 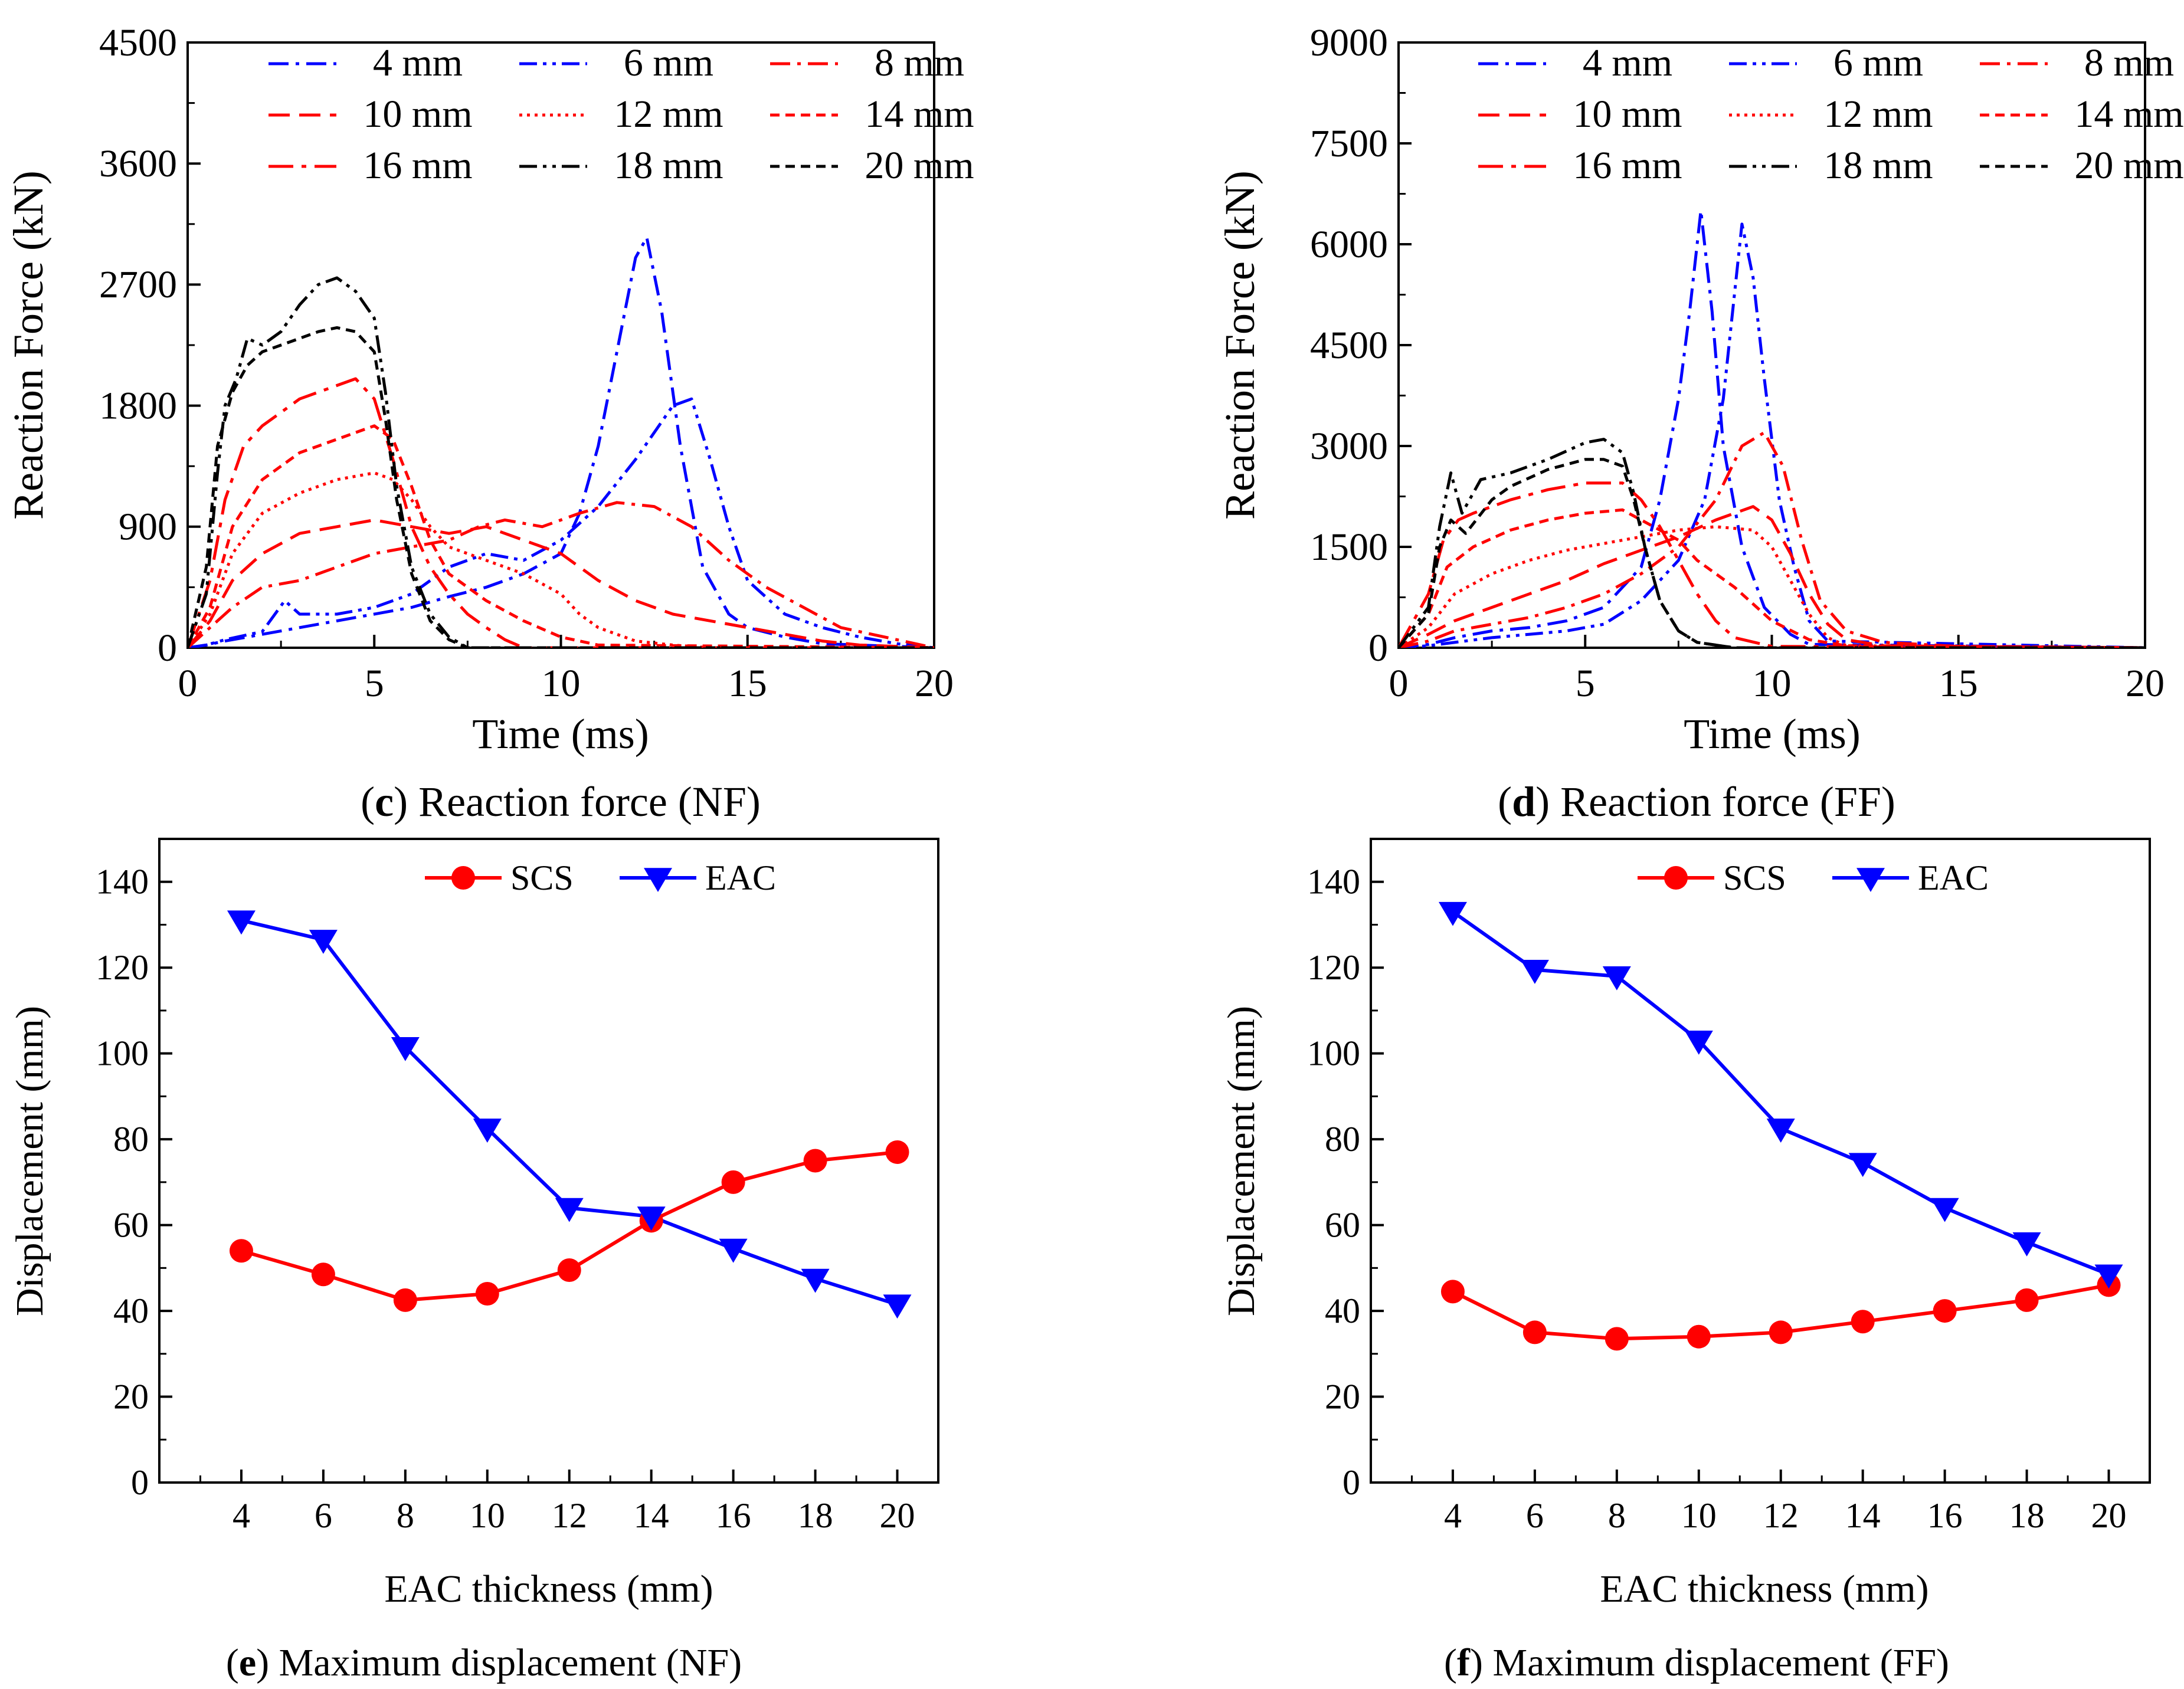 I want to click on panel-caption: (f) Maximum displacement (FF), so click(x=1696, y=1662).